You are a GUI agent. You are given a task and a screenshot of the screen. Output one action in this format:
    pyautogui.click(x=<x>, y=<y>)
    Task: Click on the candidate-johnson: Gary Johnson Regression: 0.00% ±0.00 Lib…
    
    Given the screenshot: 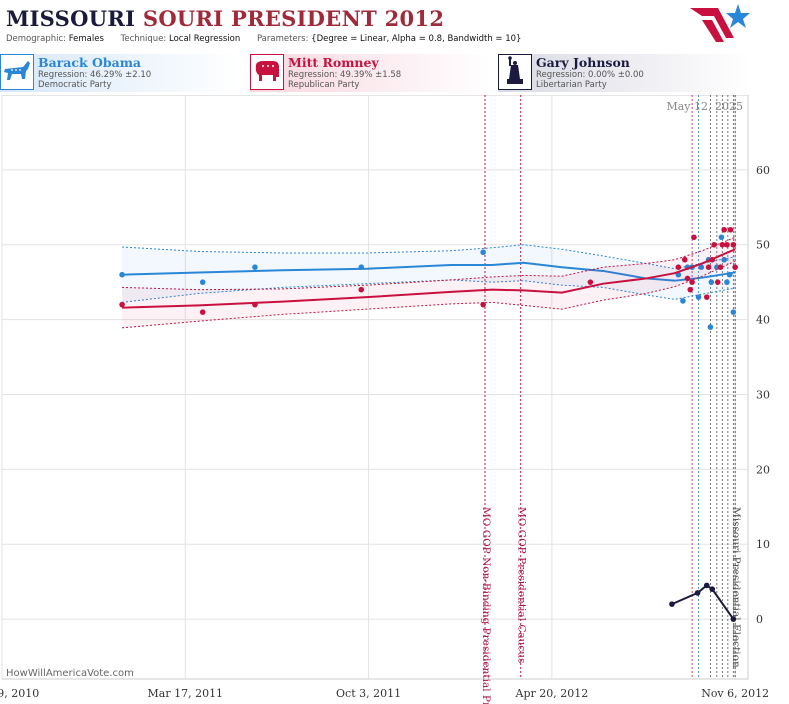 What is the action you would take?
    pyautogui.click(x=624, y=73)
    